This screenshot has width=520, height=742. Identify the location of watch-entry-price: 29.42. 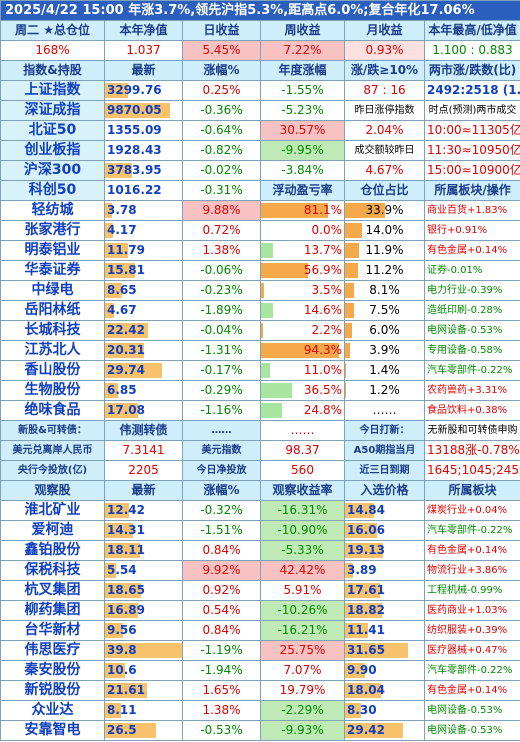
(384, 730).